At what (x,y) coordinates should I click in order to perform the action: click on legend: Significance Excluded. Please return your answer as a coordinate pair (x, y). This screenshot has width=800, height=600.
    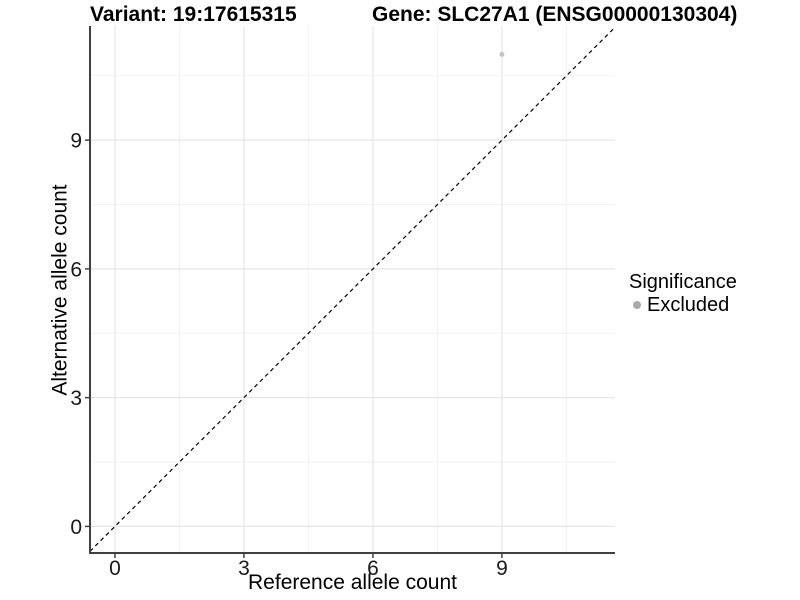
    Looking at the image, I should click on (683, 293).